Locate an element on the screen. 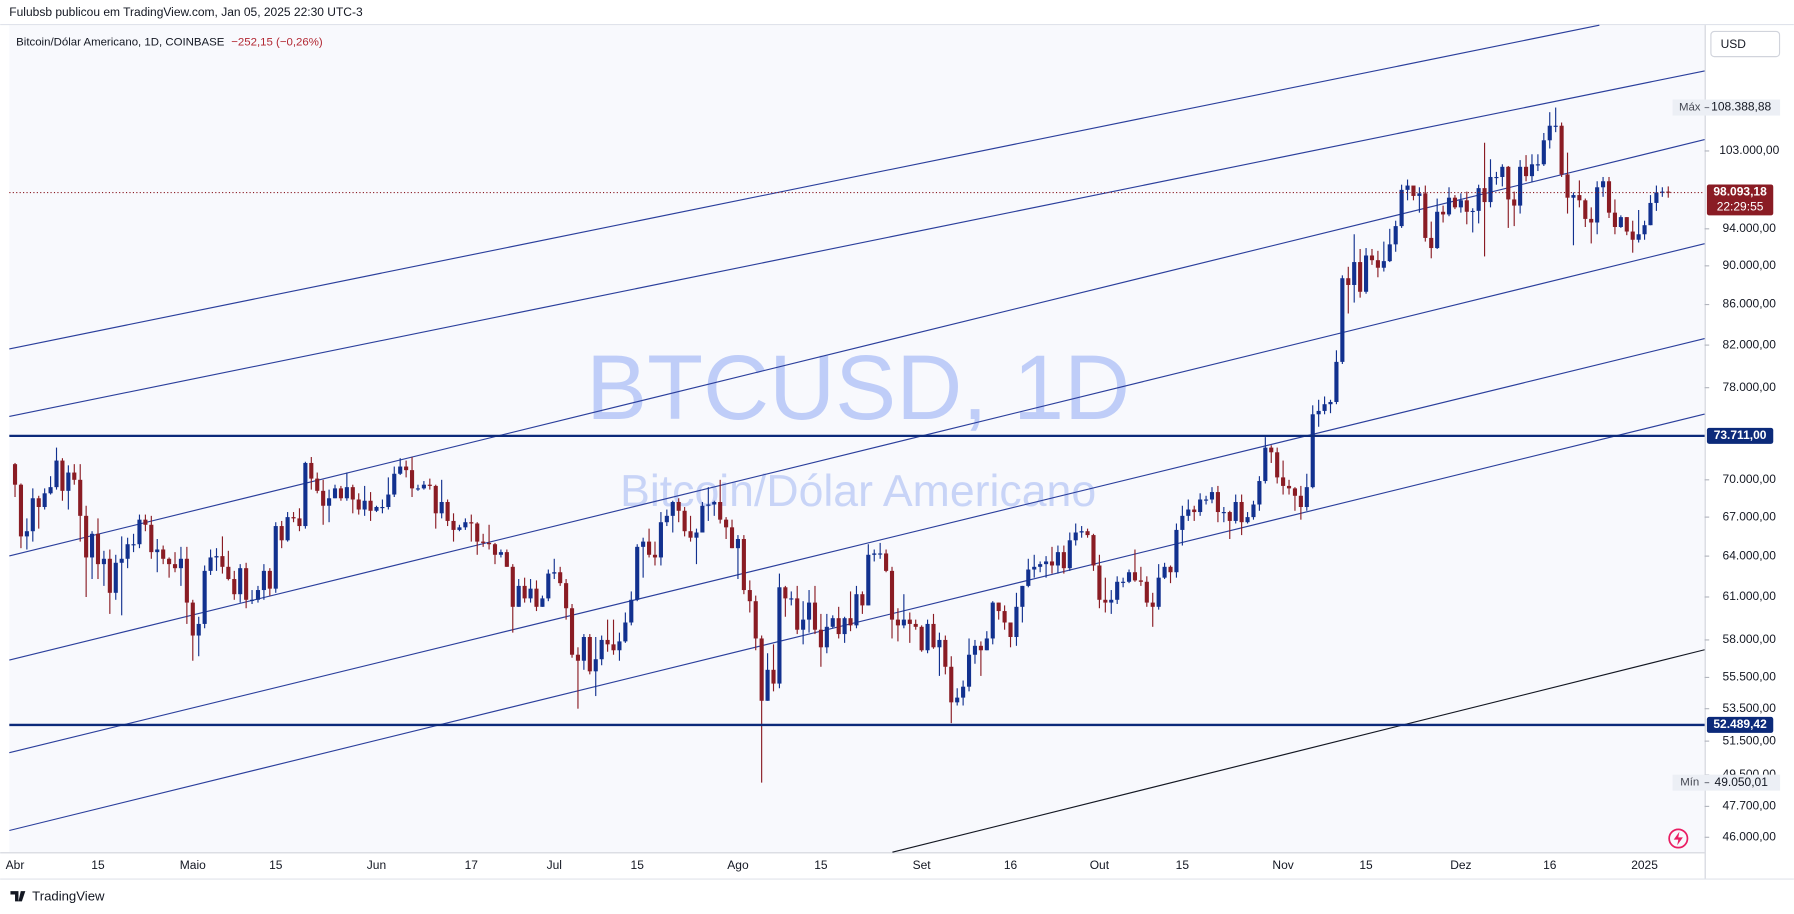  high-marker-text: Máx is located at coordinates (1690, 108).